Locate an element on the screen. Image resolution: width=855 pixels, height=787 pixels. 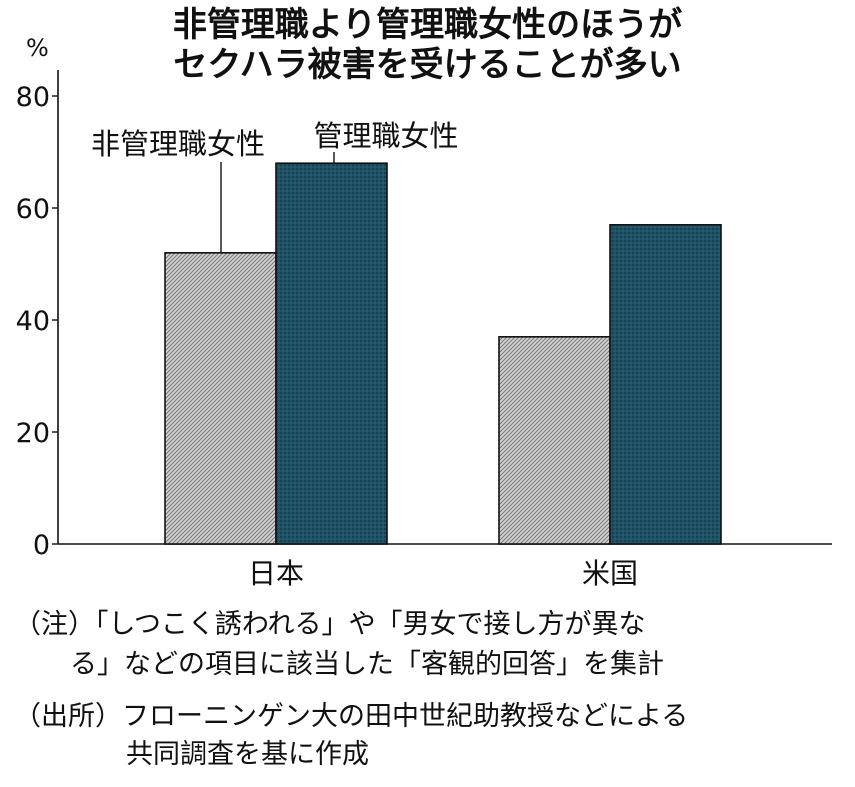
note-line-1: （注）「しつこく誘われる」や「男女で接し方が異な is located at coordinates (330, 624).